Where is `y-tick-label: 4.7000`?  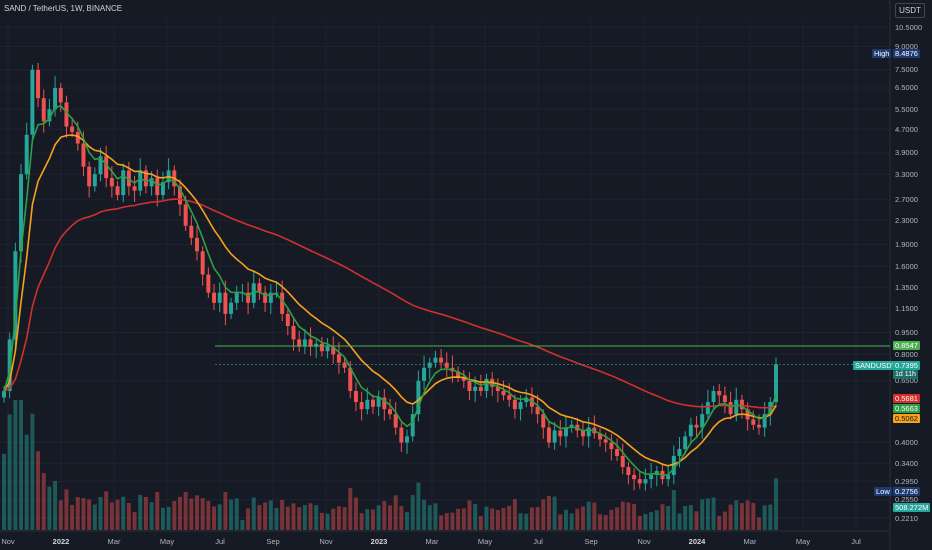
y-tick-label: 4.7000 is located at coordinates (906, 129).